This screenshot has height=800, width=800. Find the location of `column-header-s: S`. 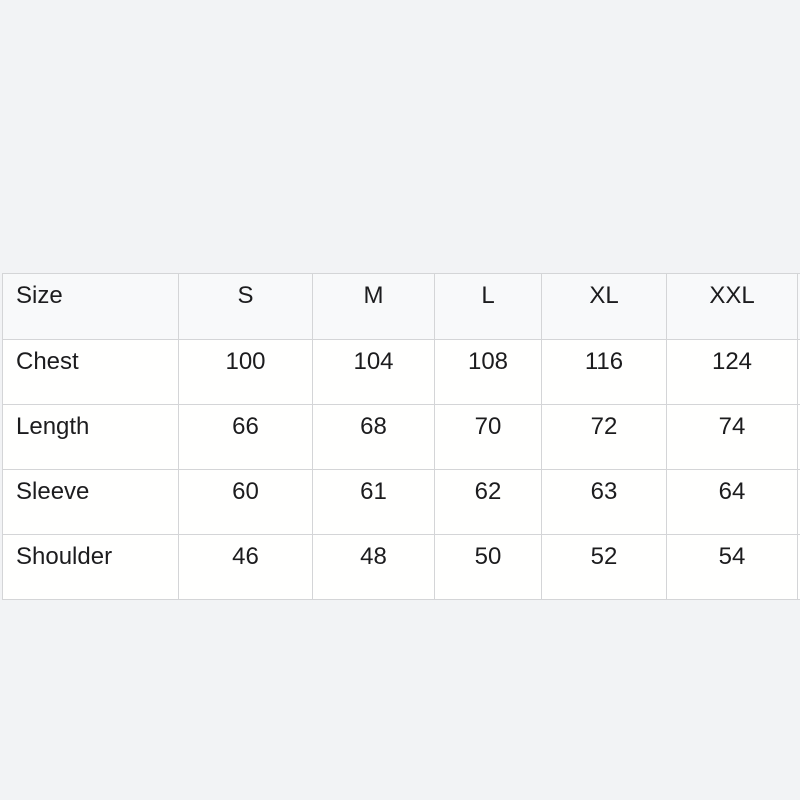

column-header-s: S is located at coordinates (245, 306).